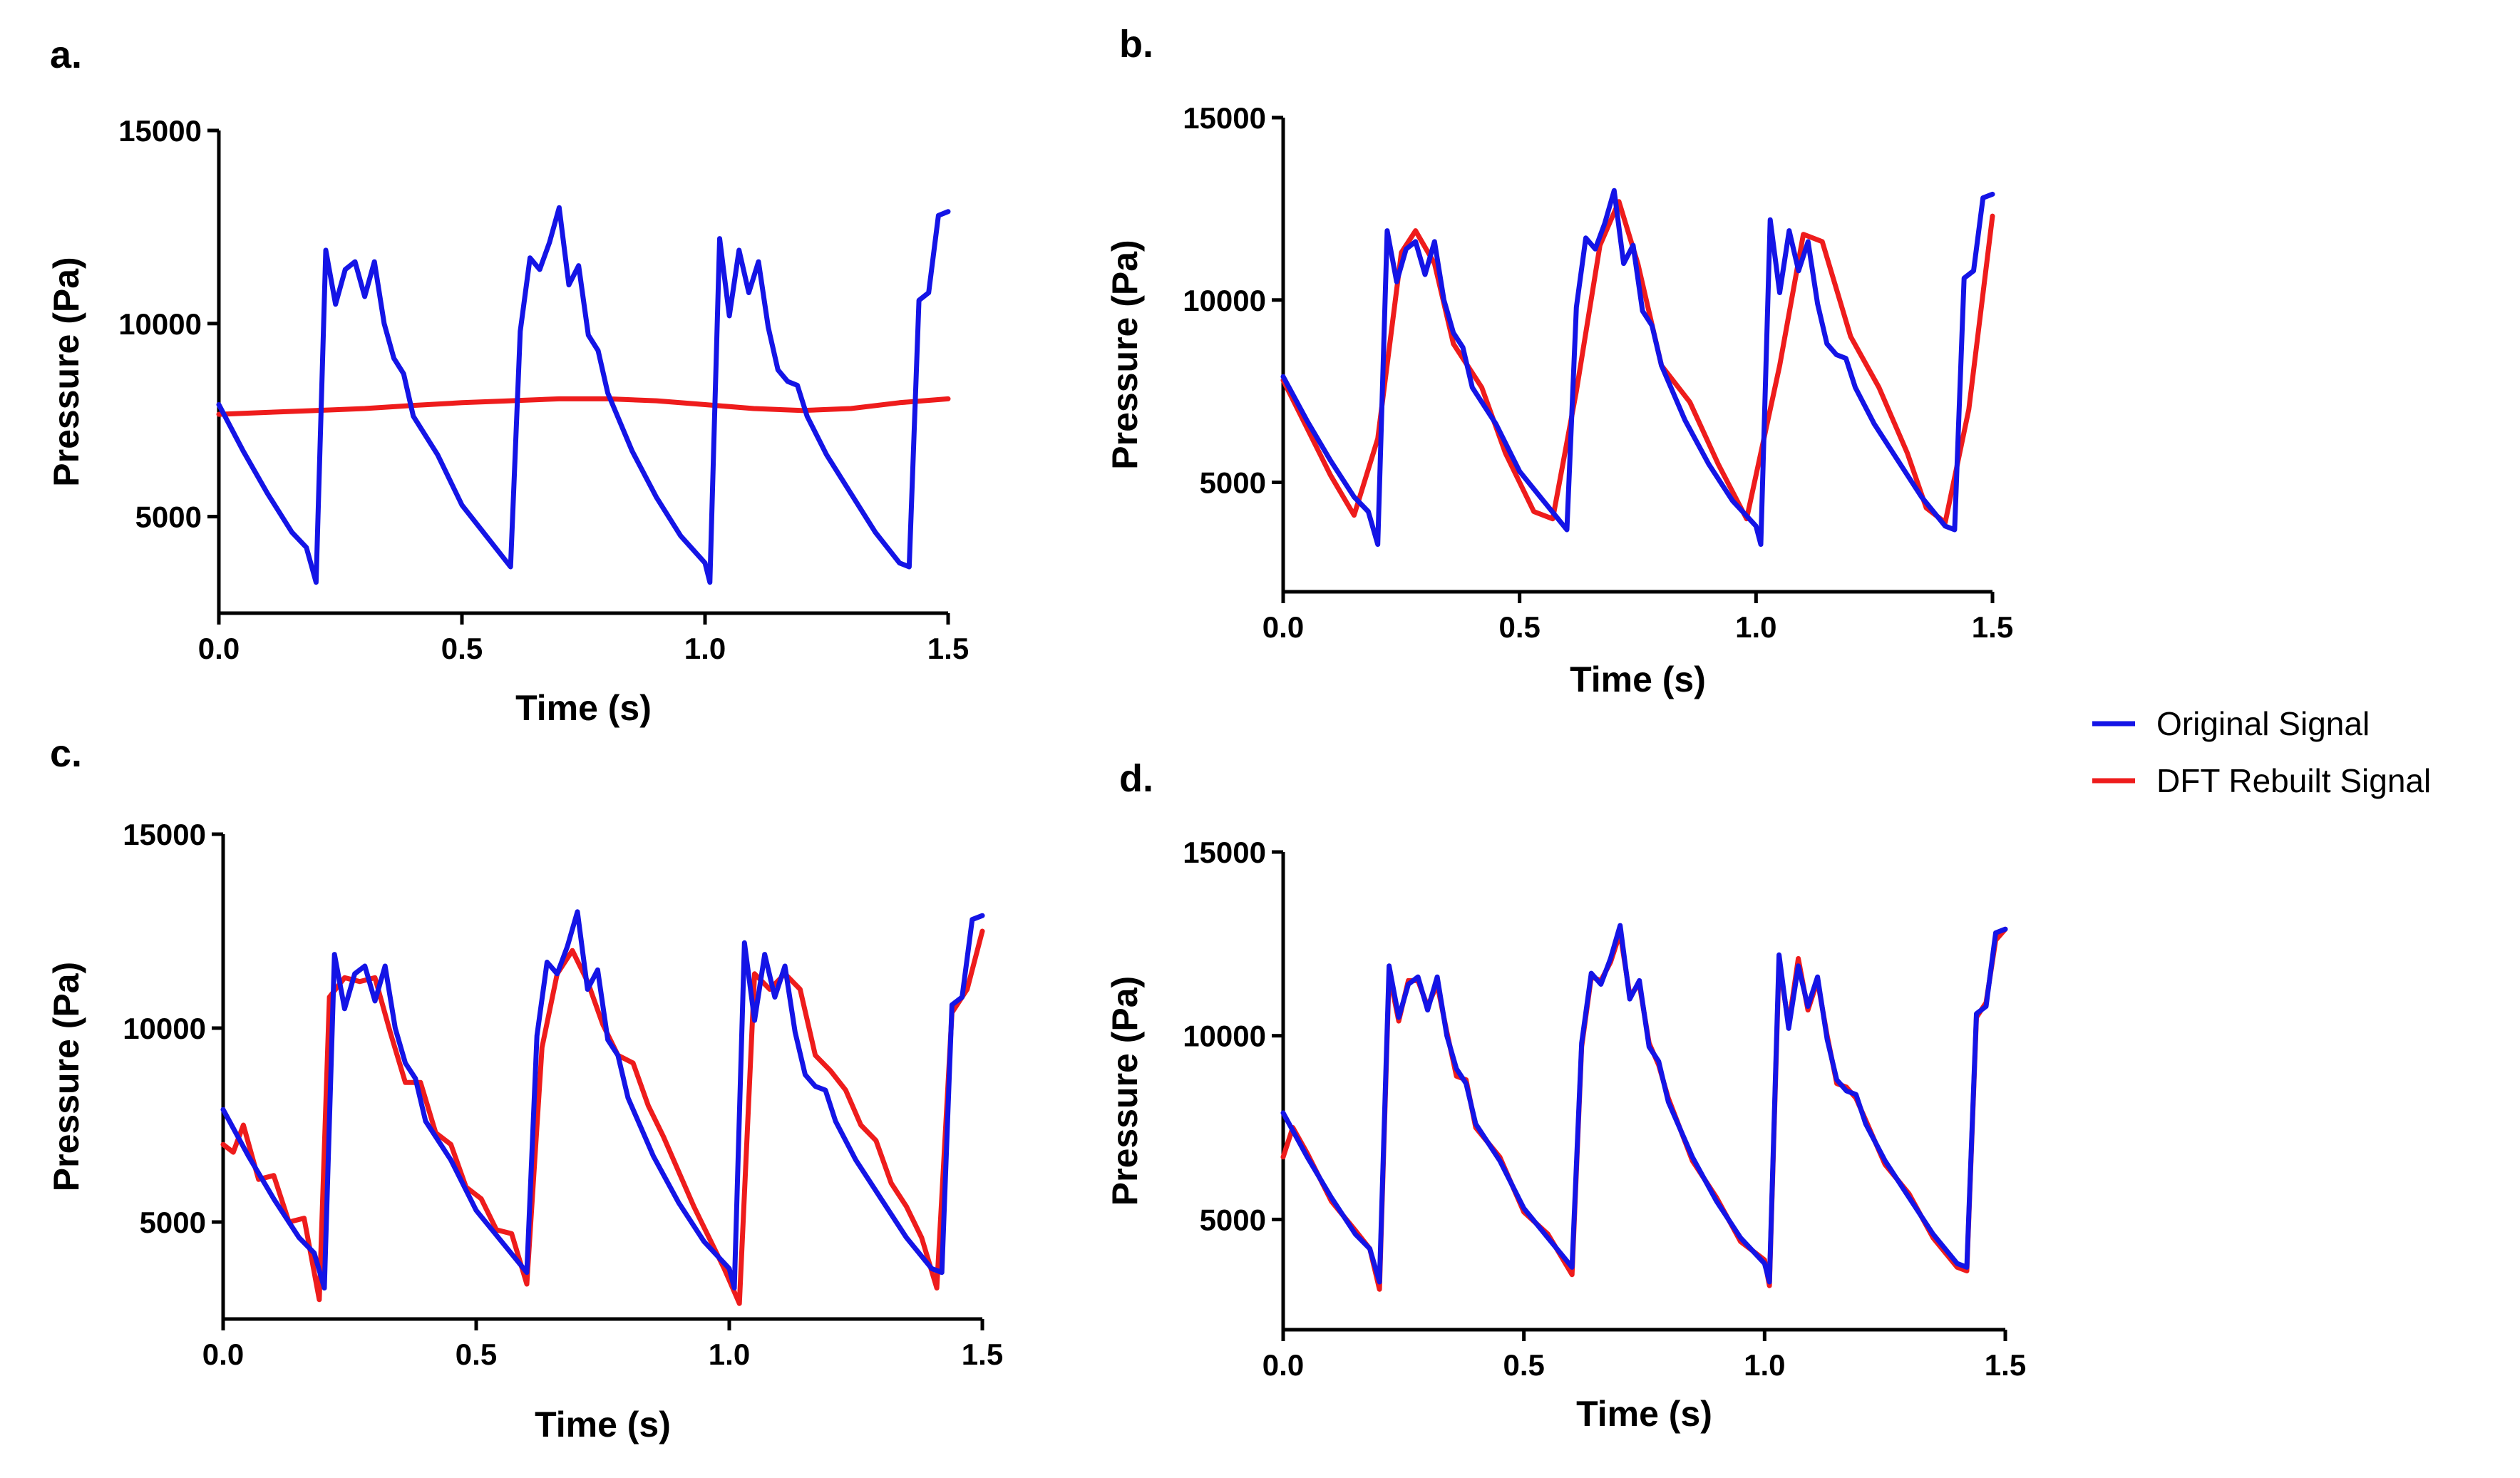  Describe the element at coordinates (2293, 780) in the screenshot. I see `legend-label: DFT Rebuilt Signal` at that location.